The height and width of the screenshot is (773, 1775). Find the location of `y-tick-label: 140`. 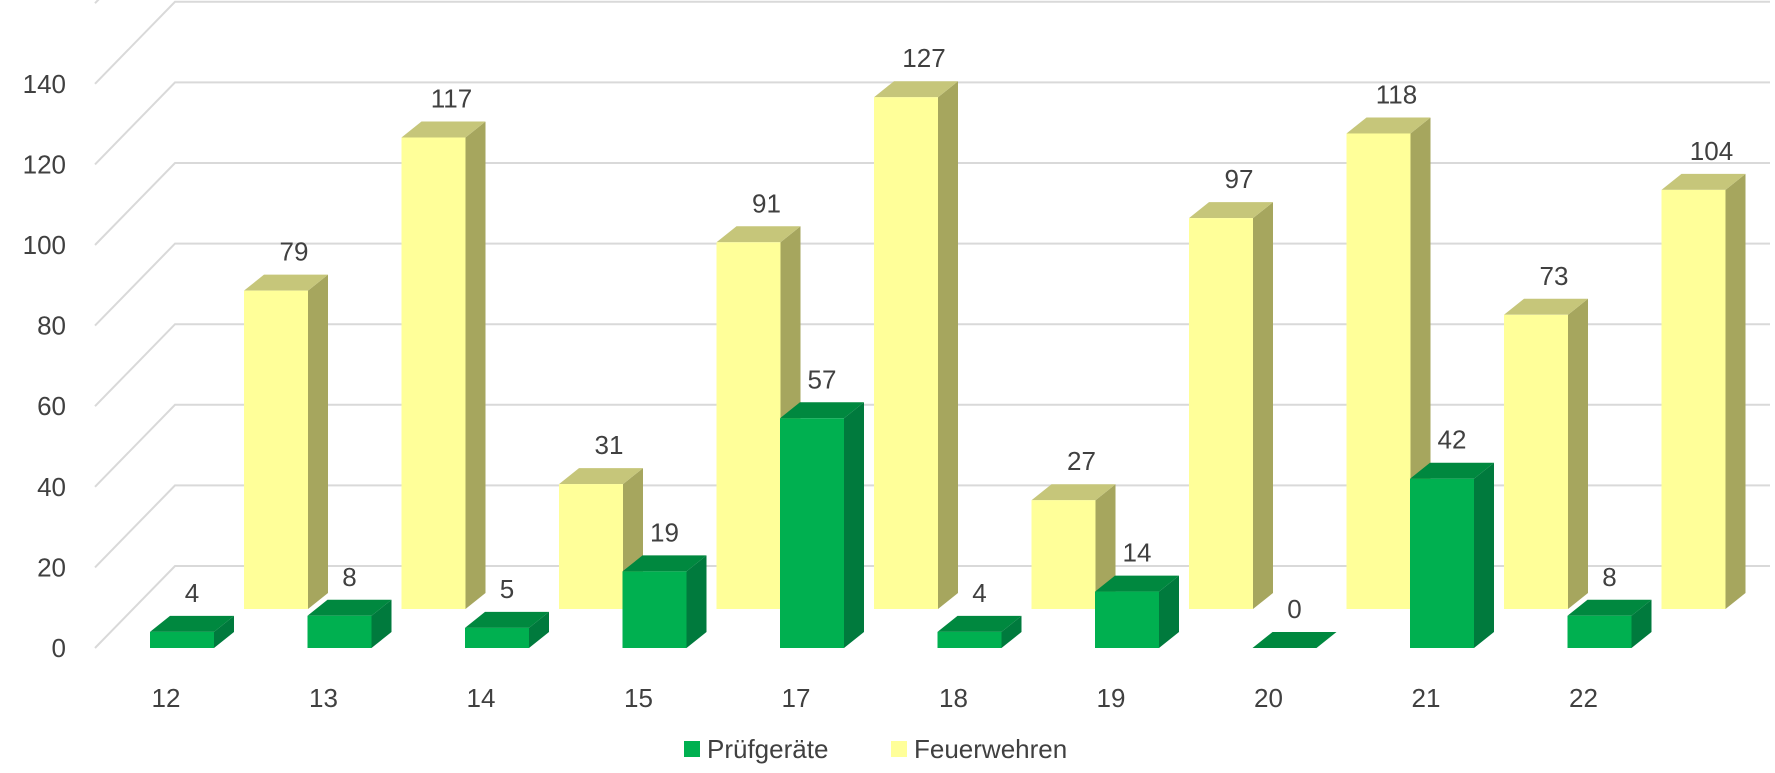

y-tick-label: 140 is located at coordinates (44, 84).